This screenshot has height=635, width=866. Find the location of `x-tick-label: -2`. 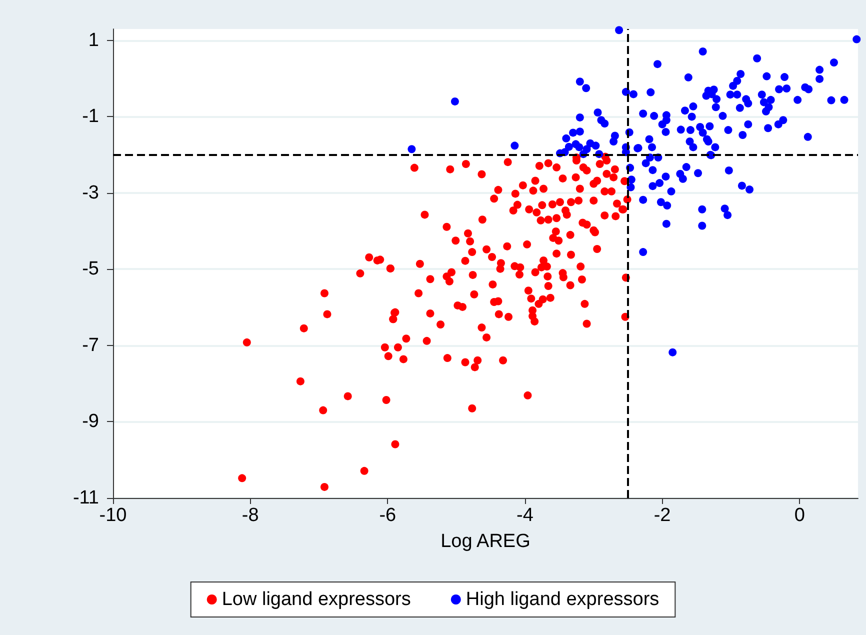

x-tick-label: -2 is located at coordinates (662, 515).